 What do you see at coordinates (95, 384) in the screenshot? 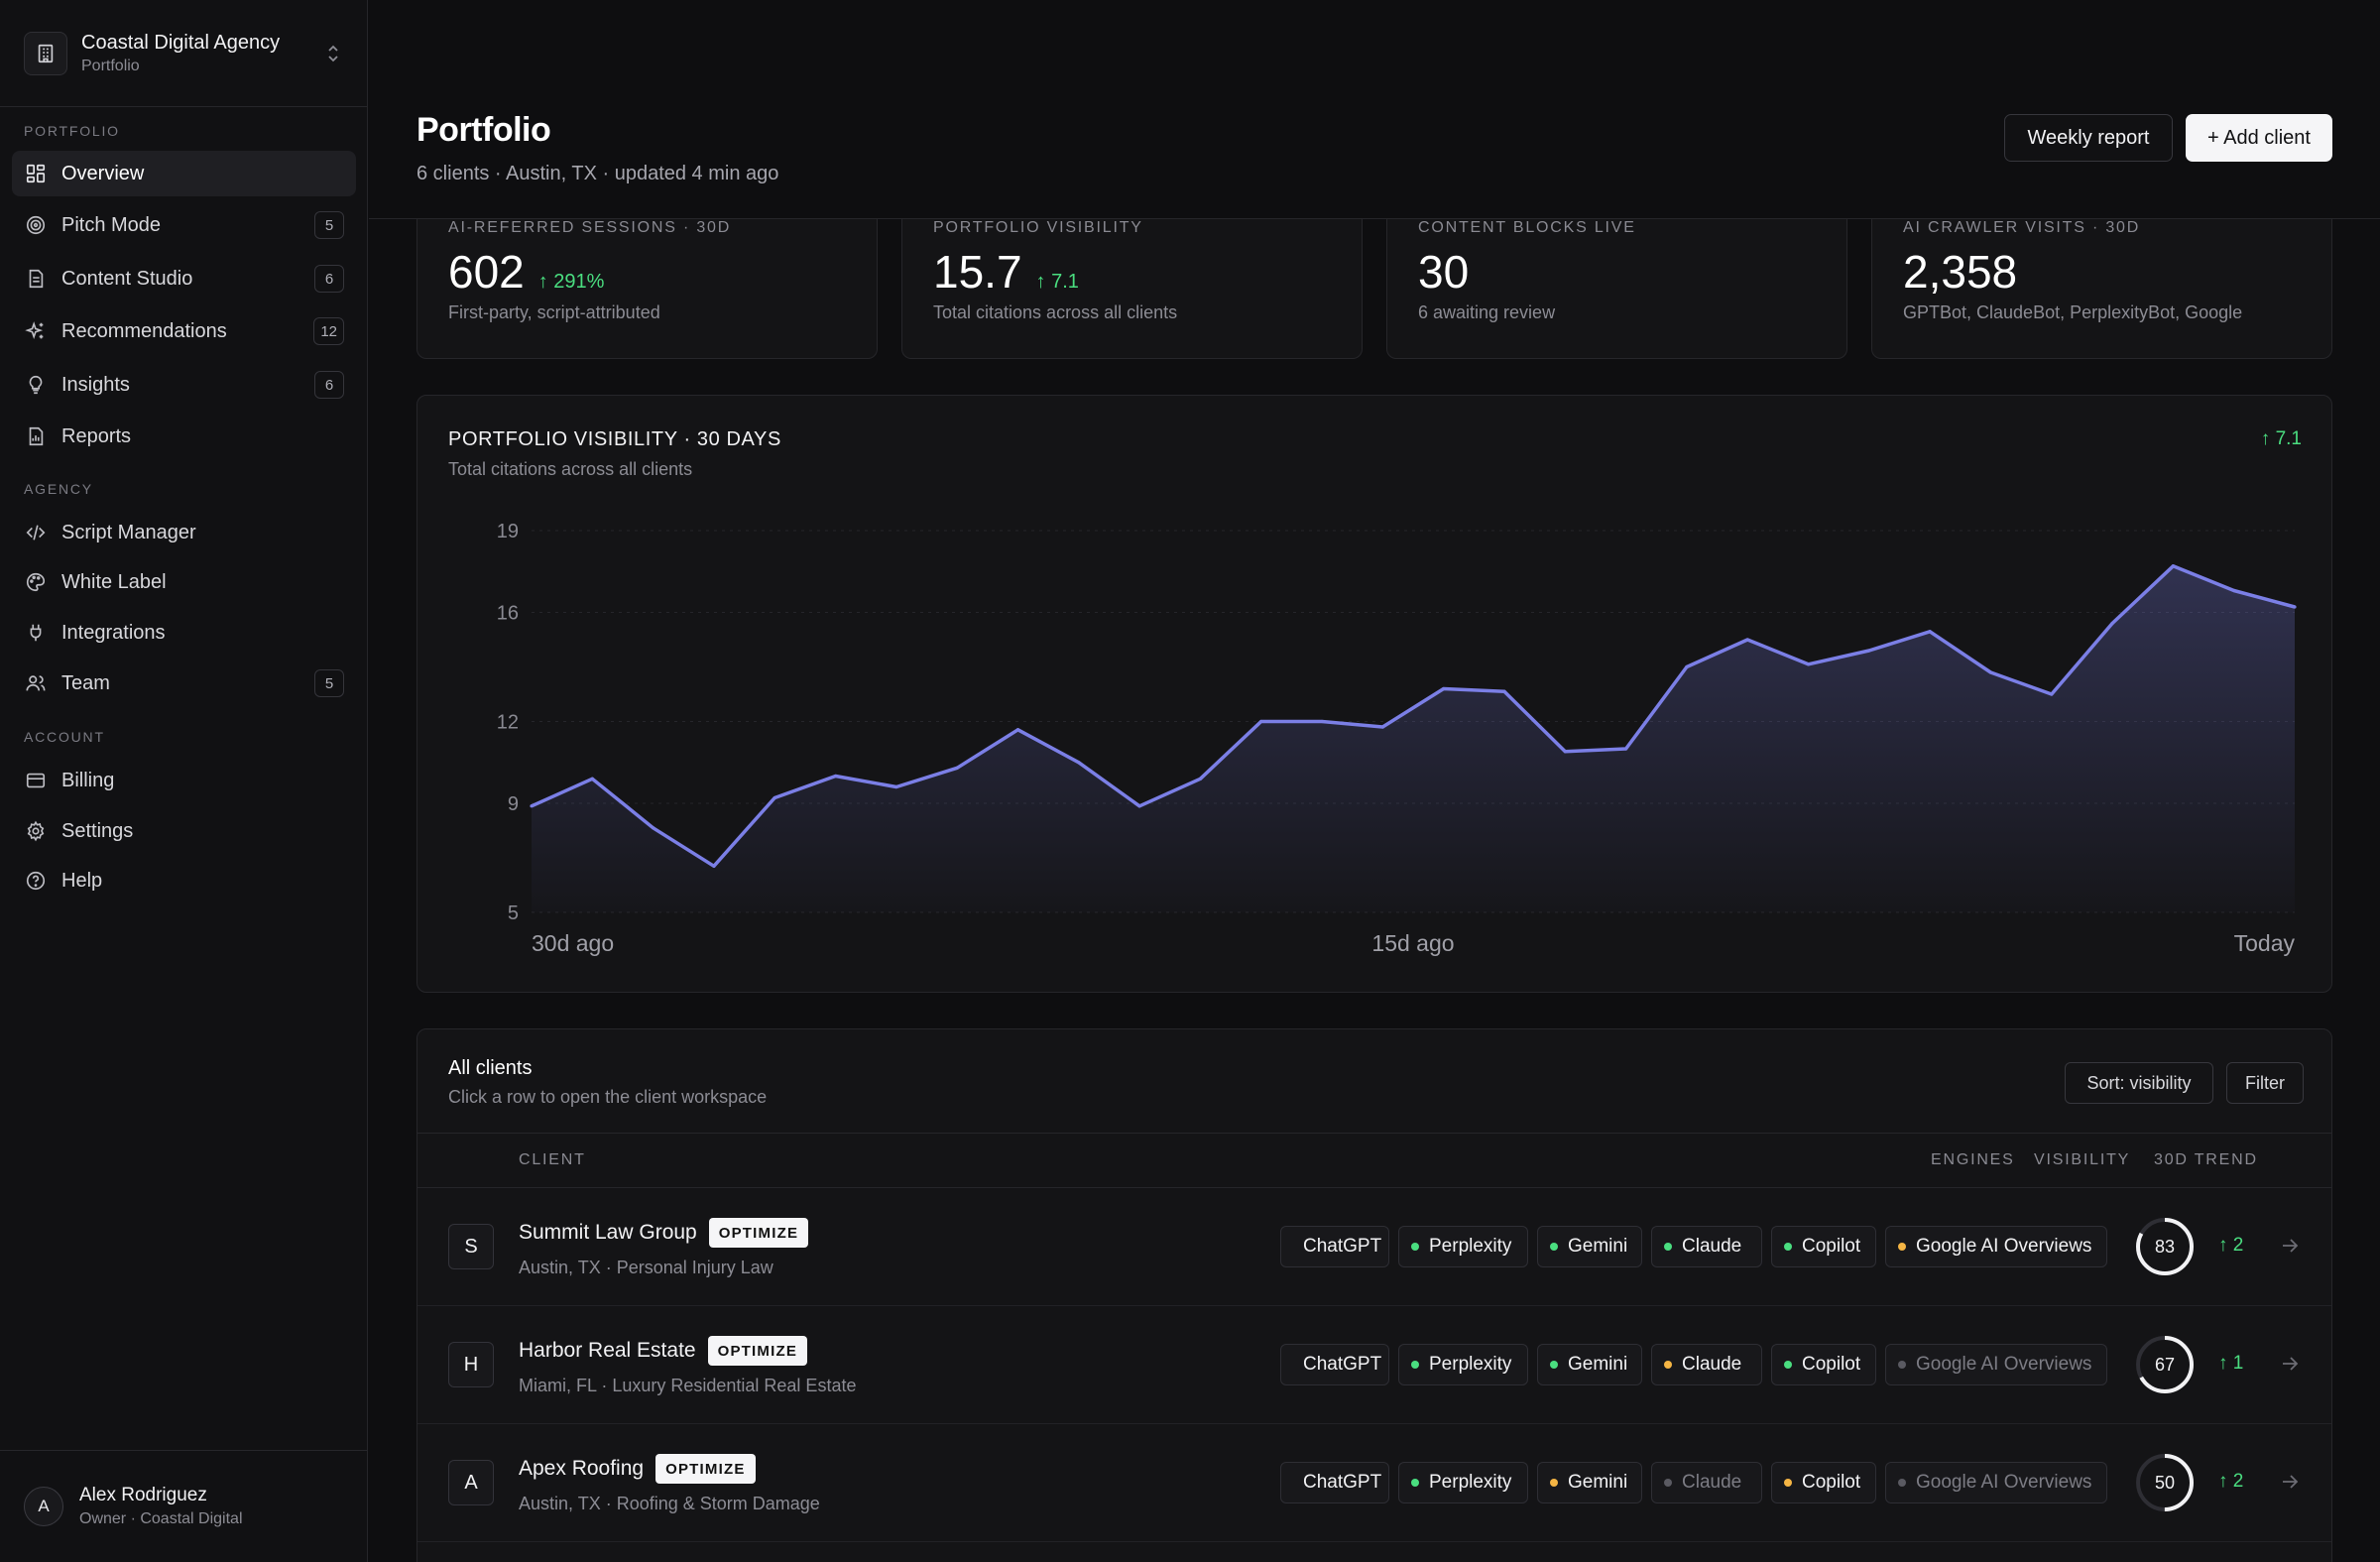
I see `sidebar-item-label: Insights` at bounding box center [95, 384].